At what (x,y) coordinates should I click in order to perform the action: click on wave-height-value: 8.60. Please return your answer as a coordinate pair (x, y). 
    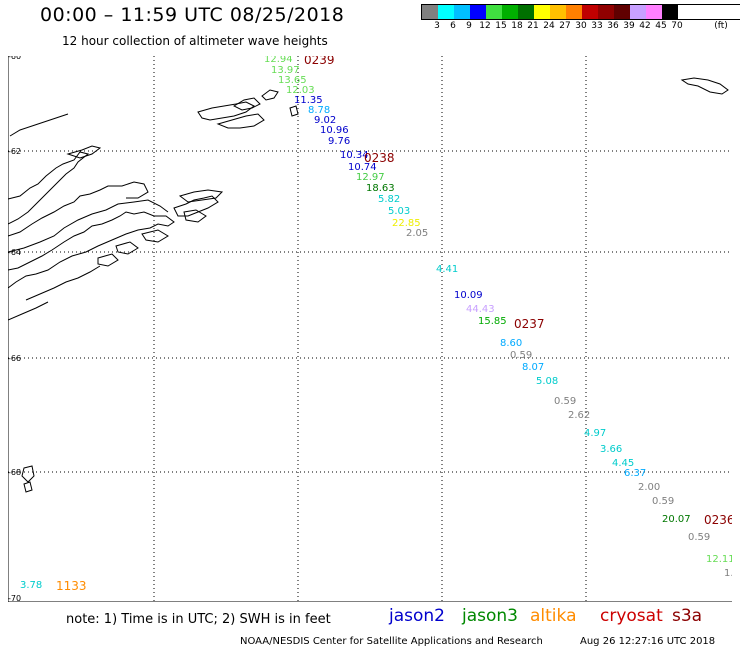
    Looking at the image, I should click on (511, 343).